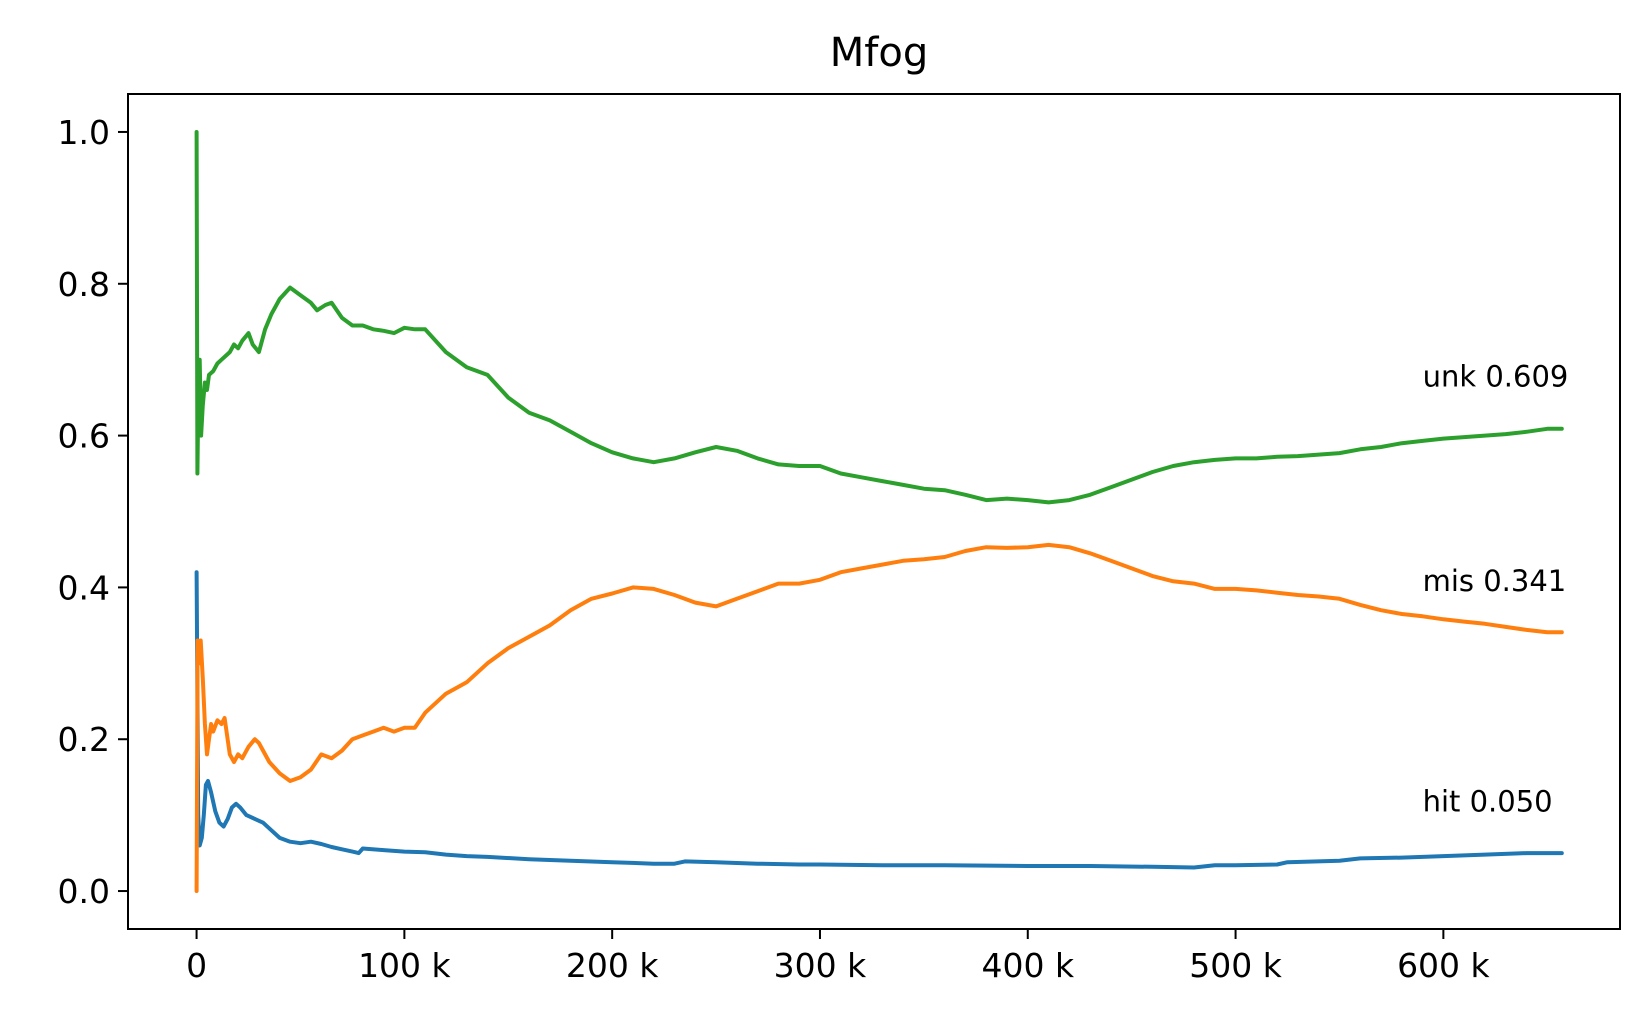 The width and height of the screenshot is (1643, 1025). Describe the element at coordinates (84, 739) in the screenshot. I see `y-tick-label: 0.2` at that location.